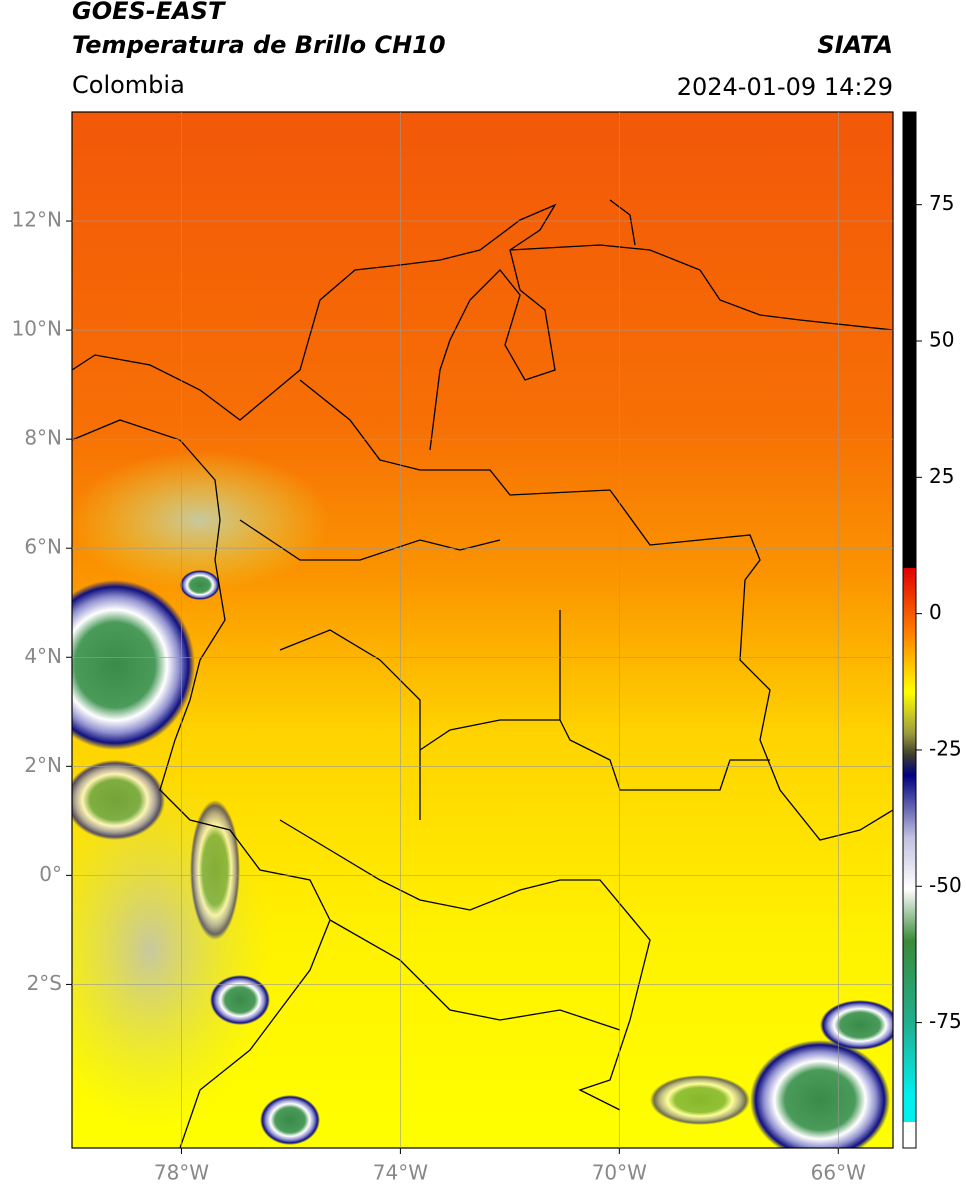 Image resolution: width=966 pixels, height=1194 pixels. Describe the element at coordinates (50, 874) in the screenshot. I see `y-tick-label: 0°` at that location.